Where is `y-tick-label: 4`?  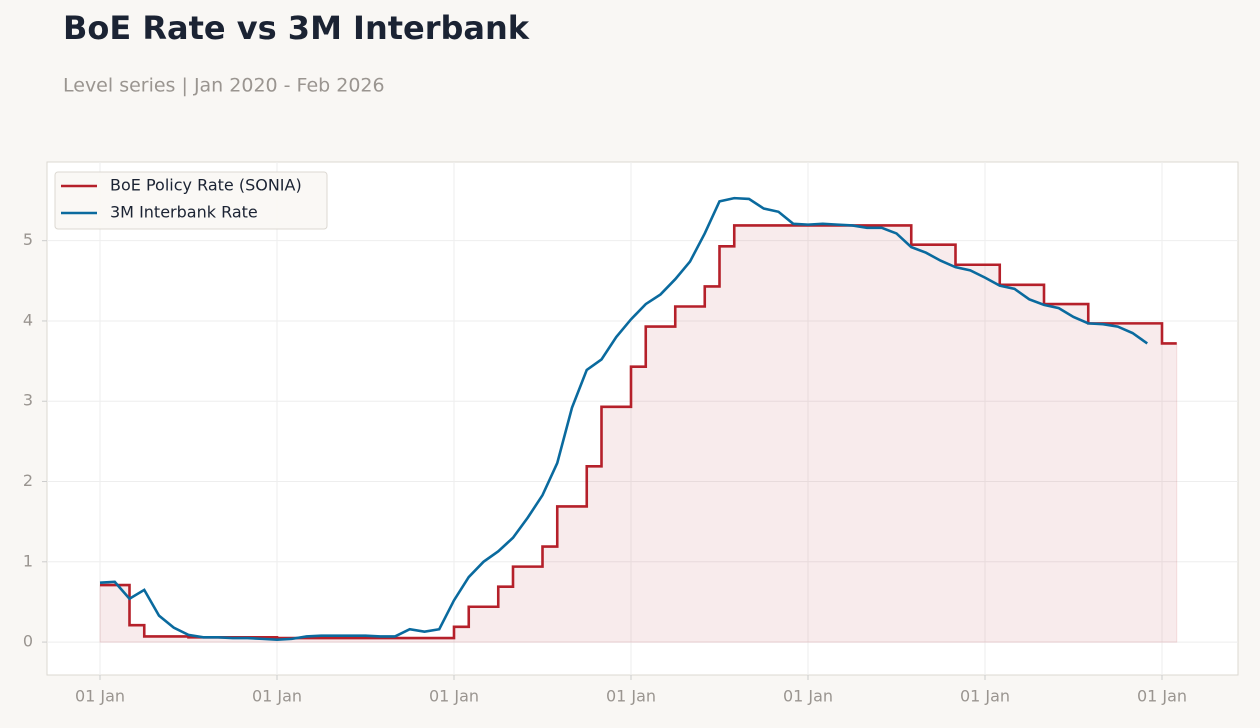 y-tick-label: 4 is located at coordinates (28, 319).